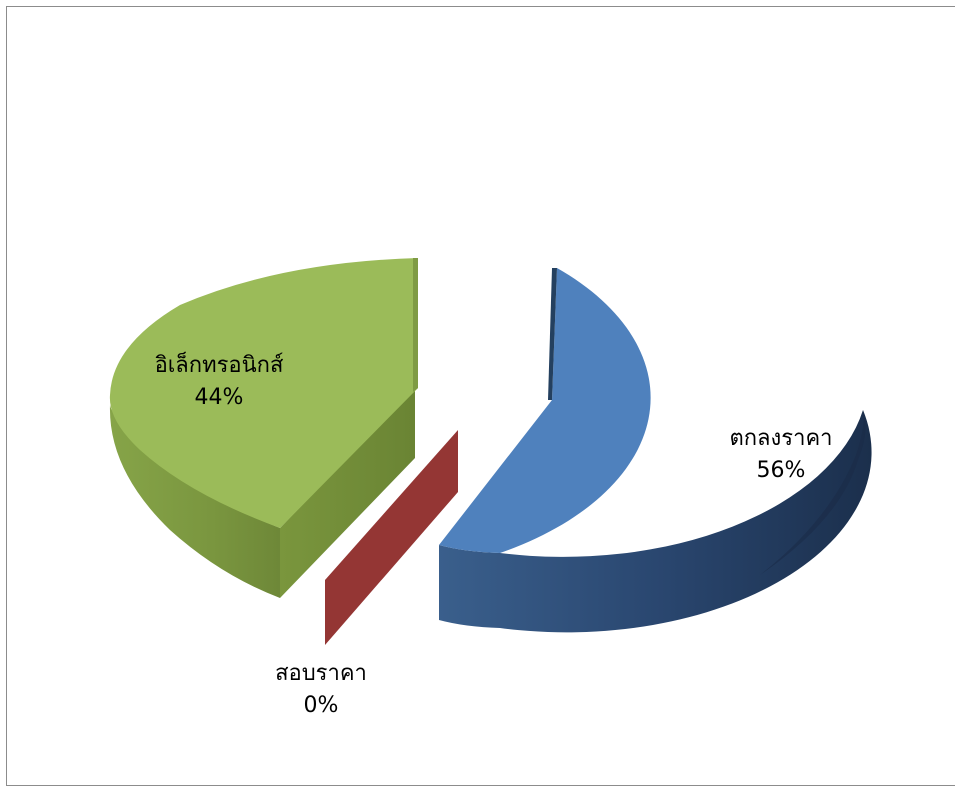  I want to click on data-label-electronic: อิเล็กทรอนิกส์ 44%, so click(219, 380).